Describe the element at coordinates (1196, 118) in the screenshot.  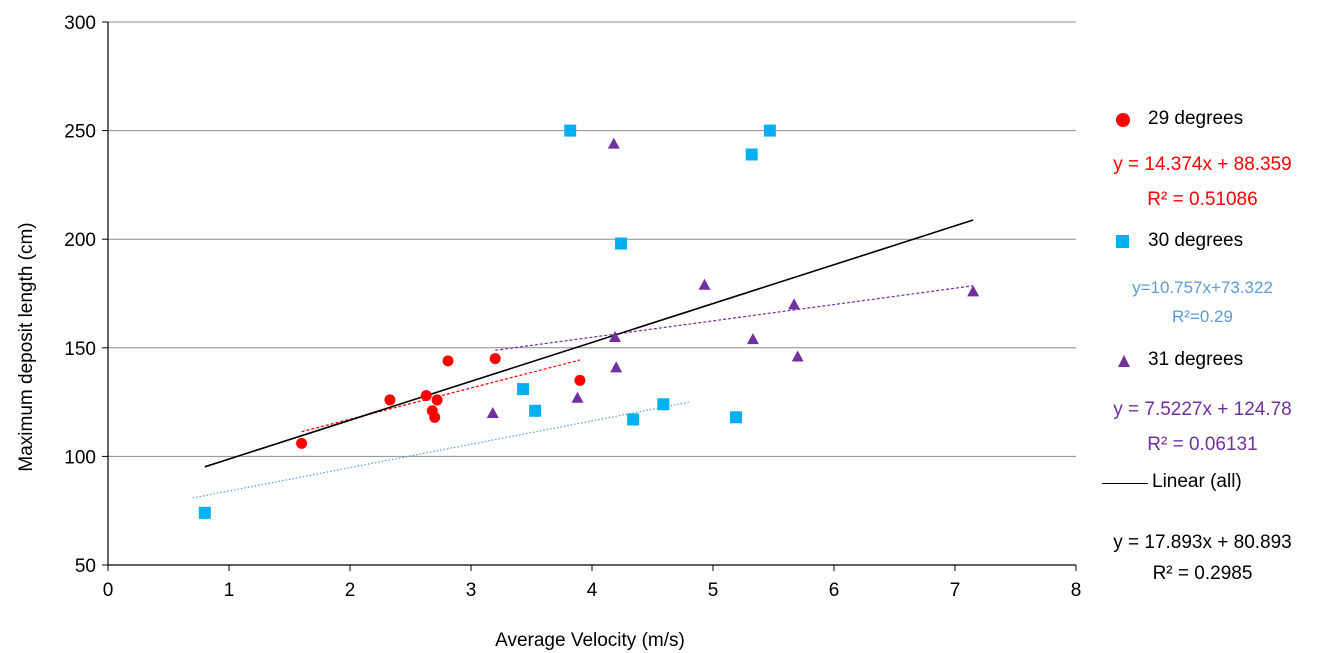
I see `legend-label: 29 degrees` at that location.